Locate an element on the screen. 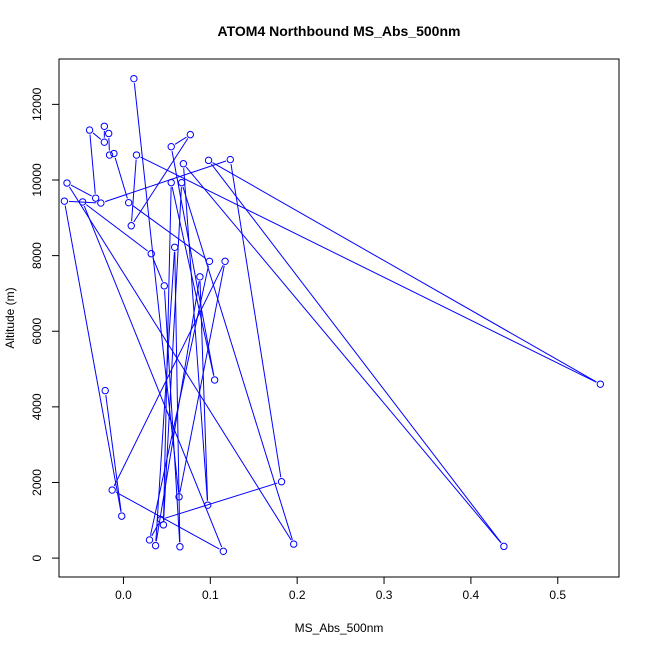 This screenshot has width=650, height=650. y-tick-label: 2000 is located at coordinates (37, 482).